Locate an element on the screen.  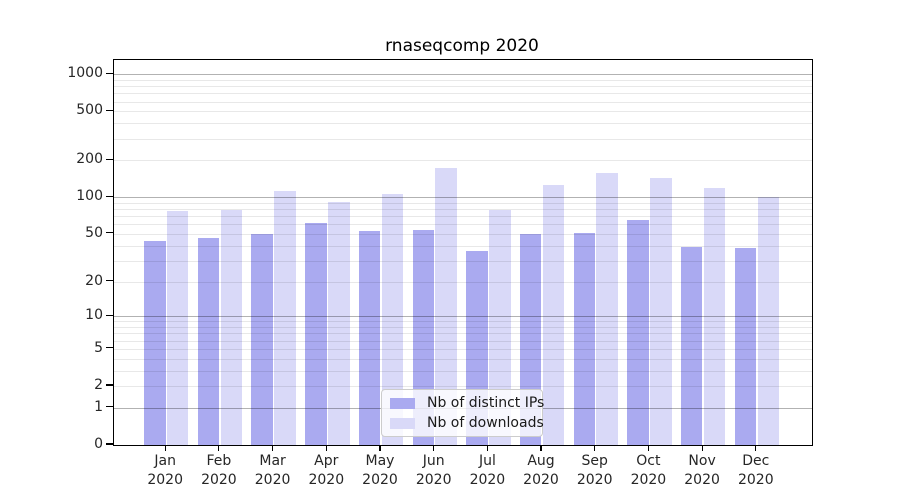
y-tick-label-20: 20 is located at coordinates (94, 280).